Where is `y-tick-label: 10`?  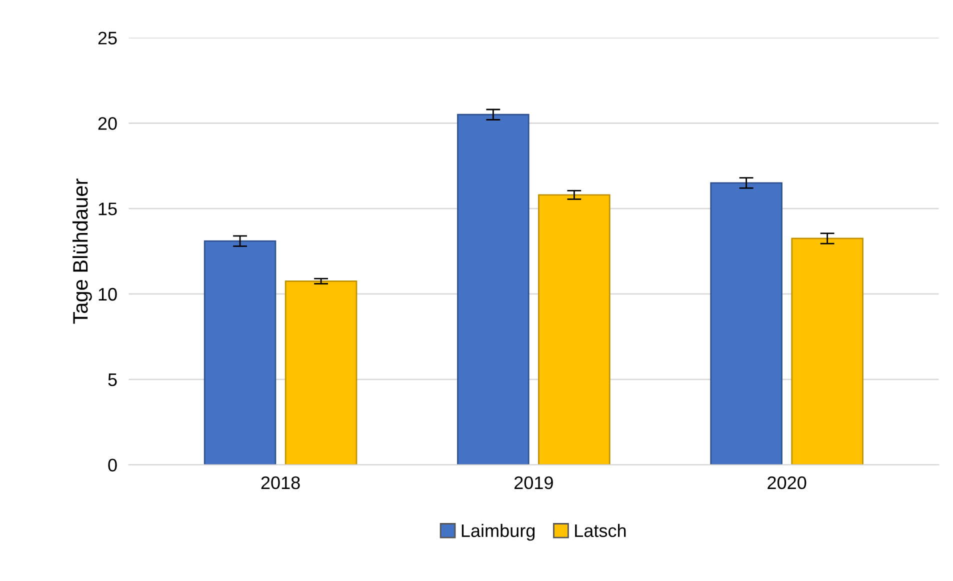
y-tick-label: 10 is located at coordinates (107, 294).